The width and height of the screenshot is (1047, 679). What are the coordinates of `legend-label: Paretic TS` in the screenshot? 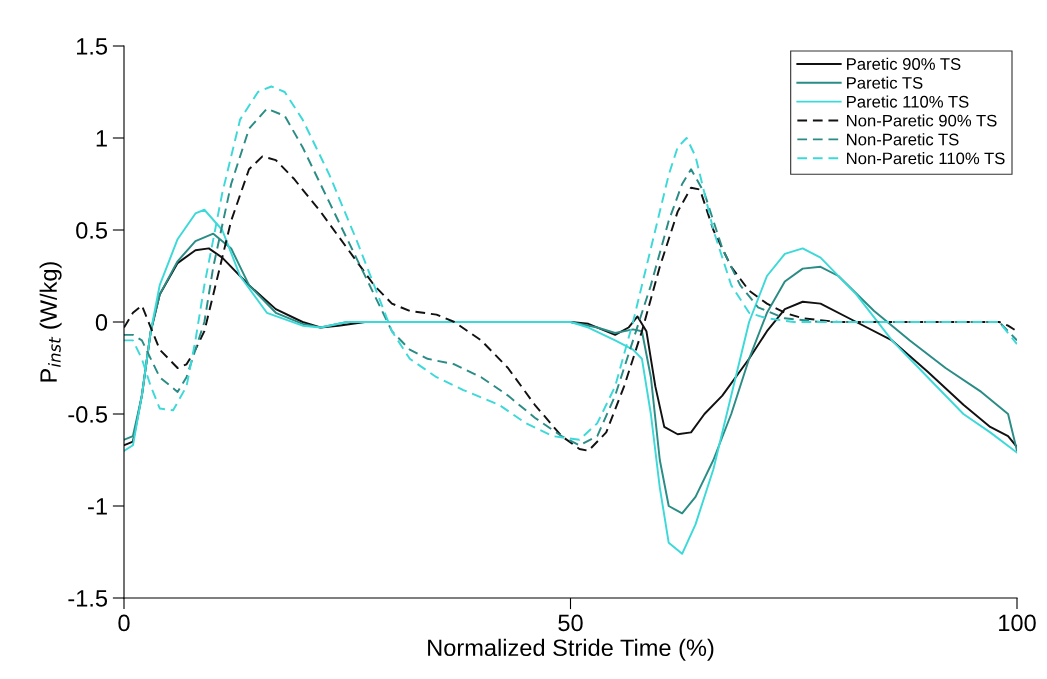 It's located at (885, 82).